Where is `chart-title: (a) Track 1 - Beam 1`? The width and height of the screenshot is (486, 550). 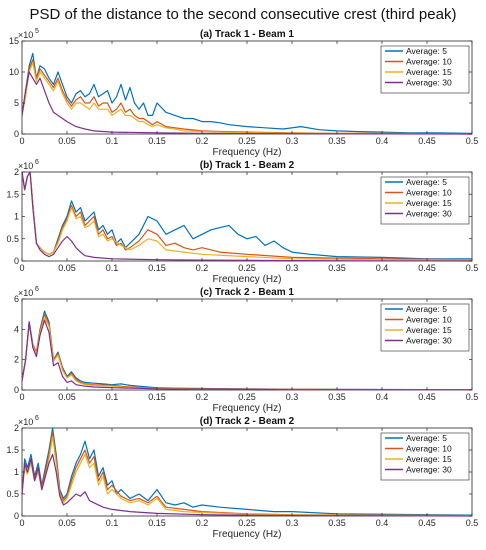 chart-title: (a) Track 1 - Beam 1 is located at coordinates (247, 34).